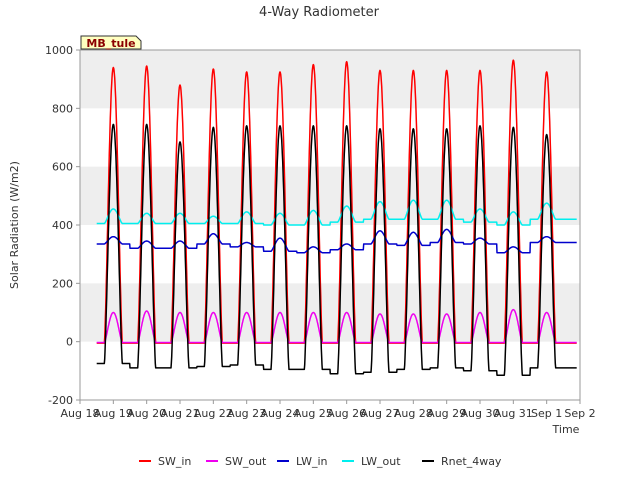 This screenshot has width=640, height=480. I want to click on y-tick-label: 1000, so click(59, 50).